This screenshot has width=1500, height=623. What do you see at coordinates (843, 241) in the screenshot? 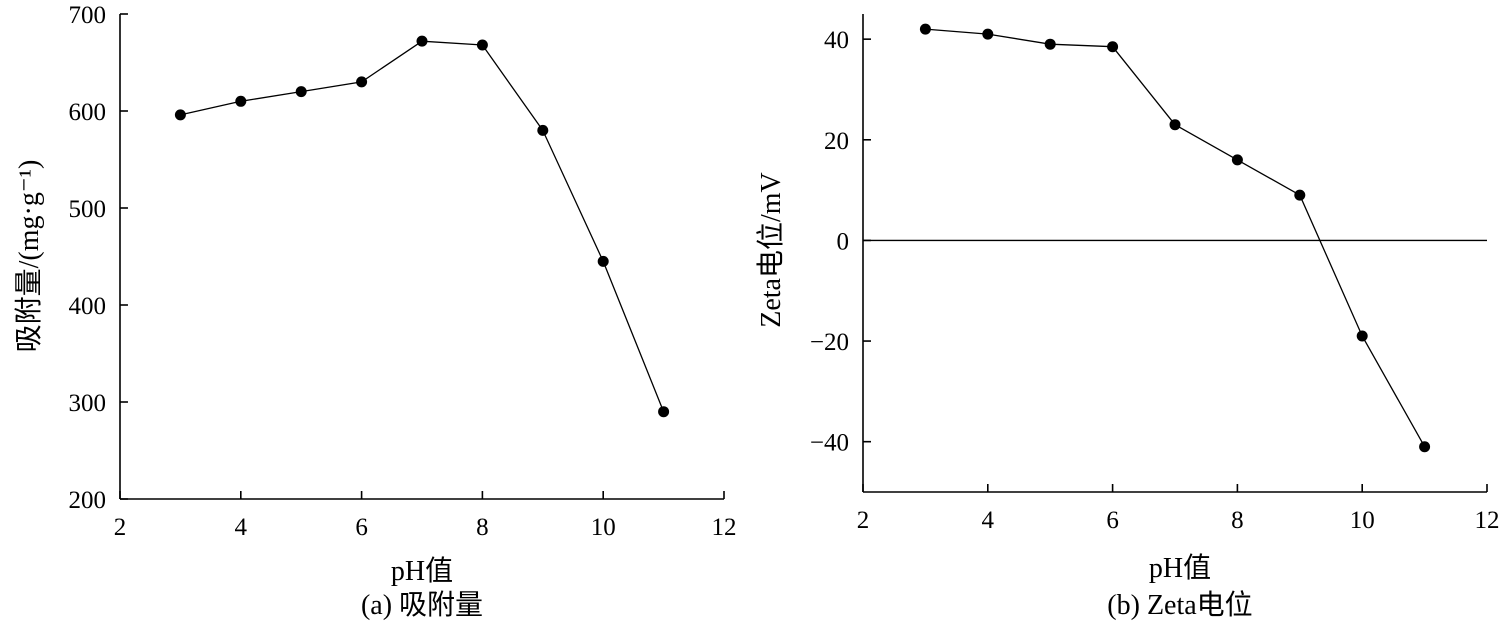
I see `chart-b-y-tick-label: 0` at bounding box center [843, 241].